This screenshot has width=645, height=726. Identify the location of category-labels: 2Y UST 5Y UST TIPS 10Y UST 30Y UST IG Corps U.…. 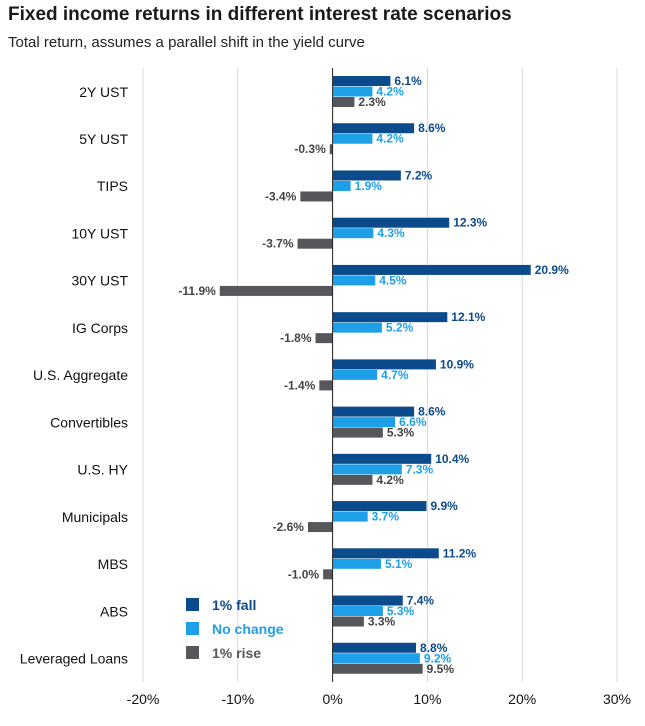
(74, 375).